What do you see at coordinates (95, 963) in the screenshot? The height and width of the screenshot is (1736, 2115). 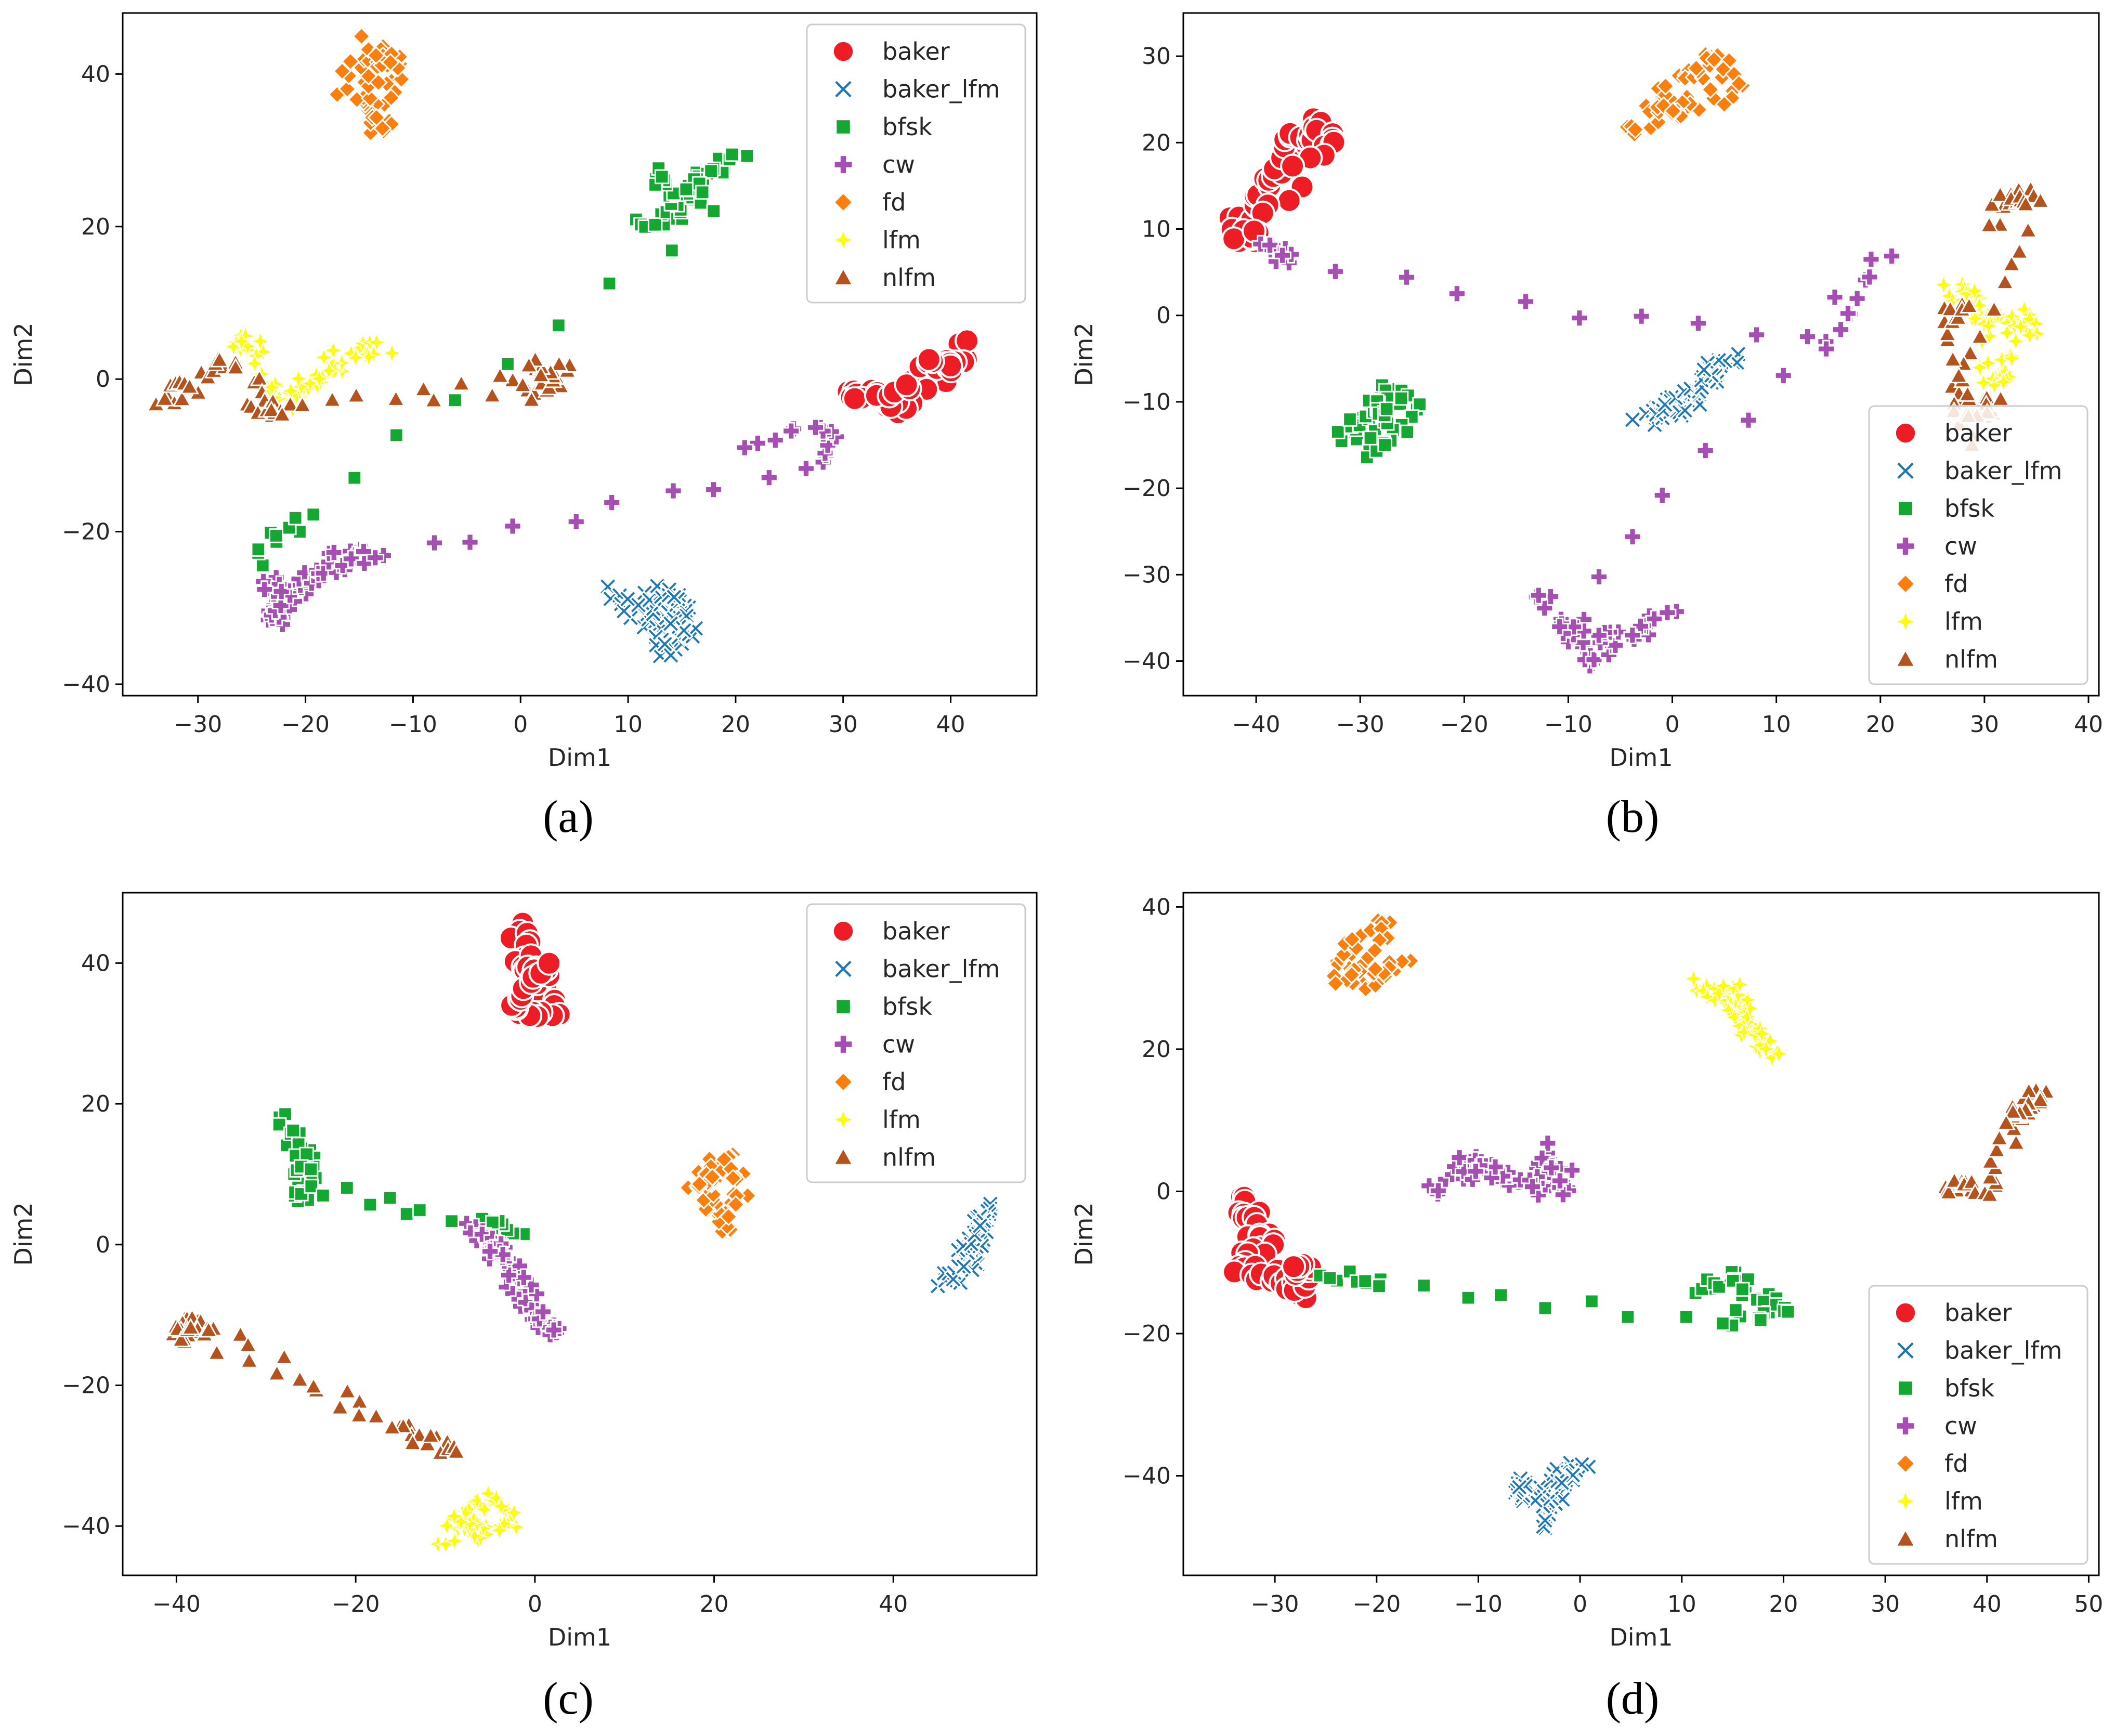 I see `y-tick-label: 40` at bounding box center [95, 963].